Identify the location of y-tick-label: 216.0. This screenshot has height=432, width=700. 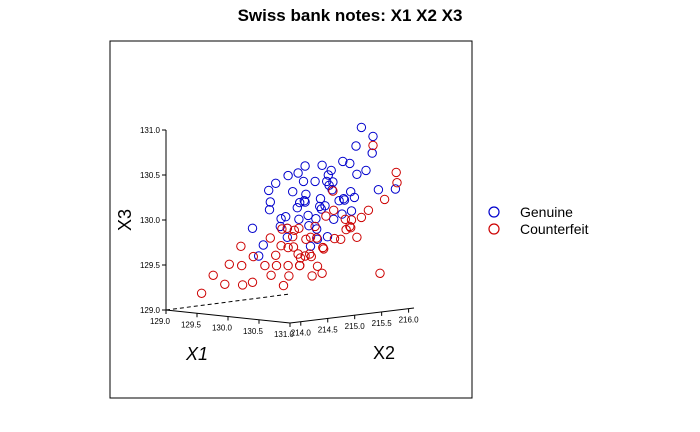
(409, 320).